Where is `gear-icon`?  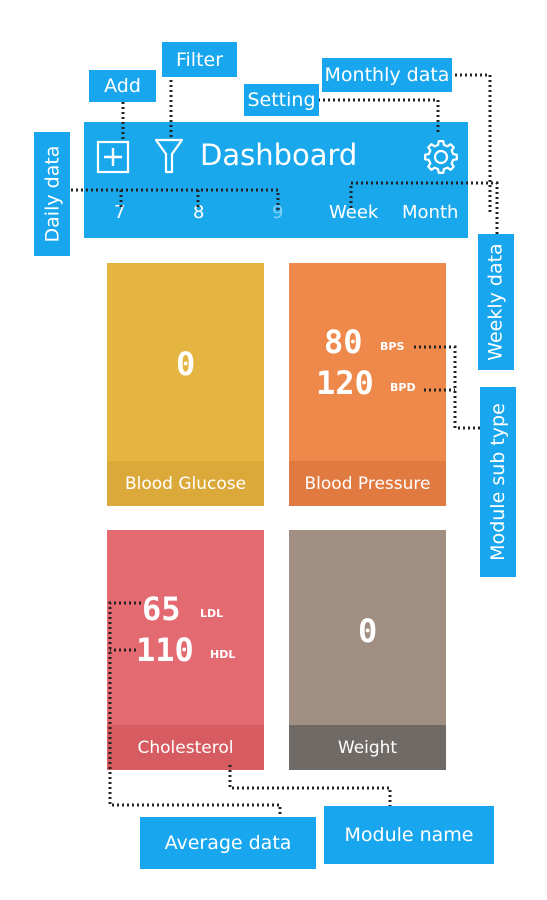 gear-icon is located at coordinates (441, 157).